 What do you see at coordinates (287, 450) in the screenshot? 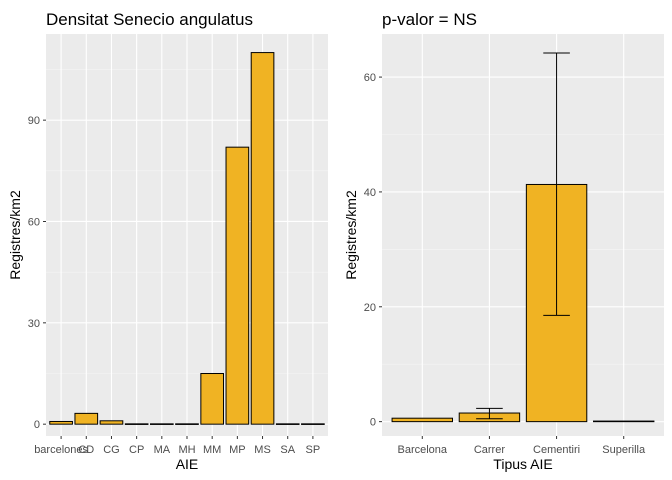
I see `x-tick-label: SA` at bounding box center [287, 450].